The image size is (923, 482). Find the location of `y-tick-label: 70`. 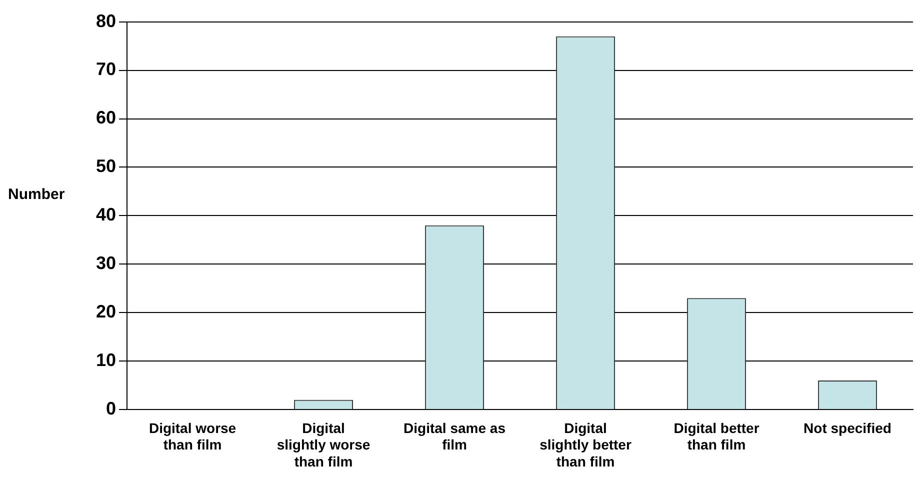

y-tick-label: 70 is located at coordinates (106, 69).